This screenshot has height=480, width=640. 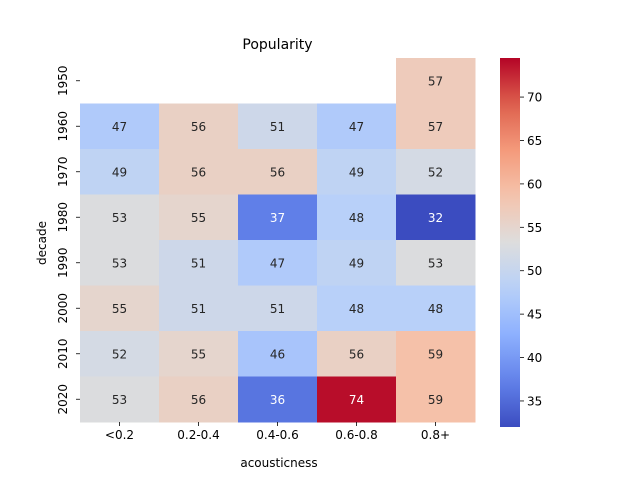 I want to click on colorbar-tick-label: 35, so click(x=534, y=401).